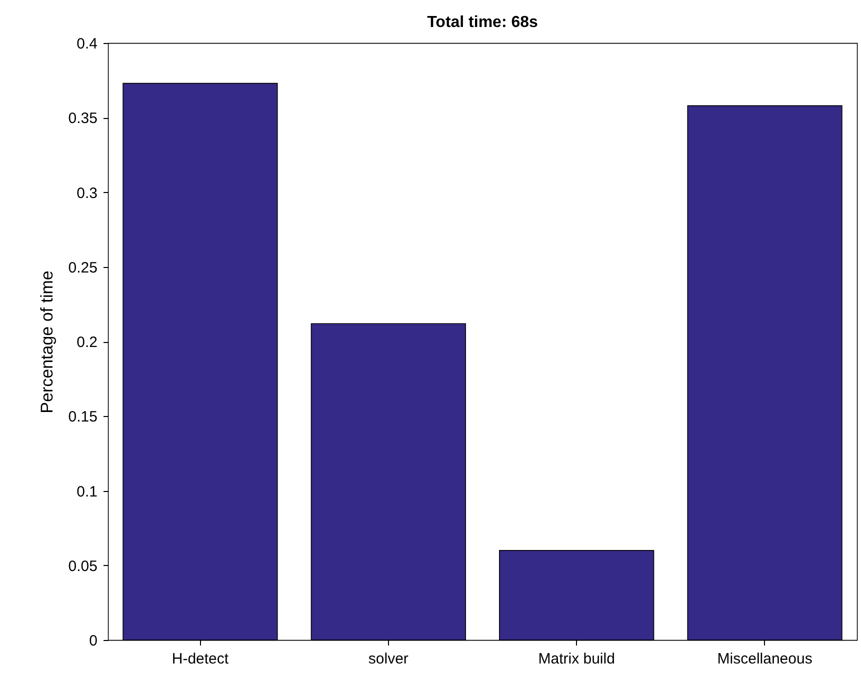 This screenshot has width=861, height=677. What do you see at coordinates (46, 342) in the screenshot?
I see `y-axis-title: Percentage of time` at bounding box center [46, 342].